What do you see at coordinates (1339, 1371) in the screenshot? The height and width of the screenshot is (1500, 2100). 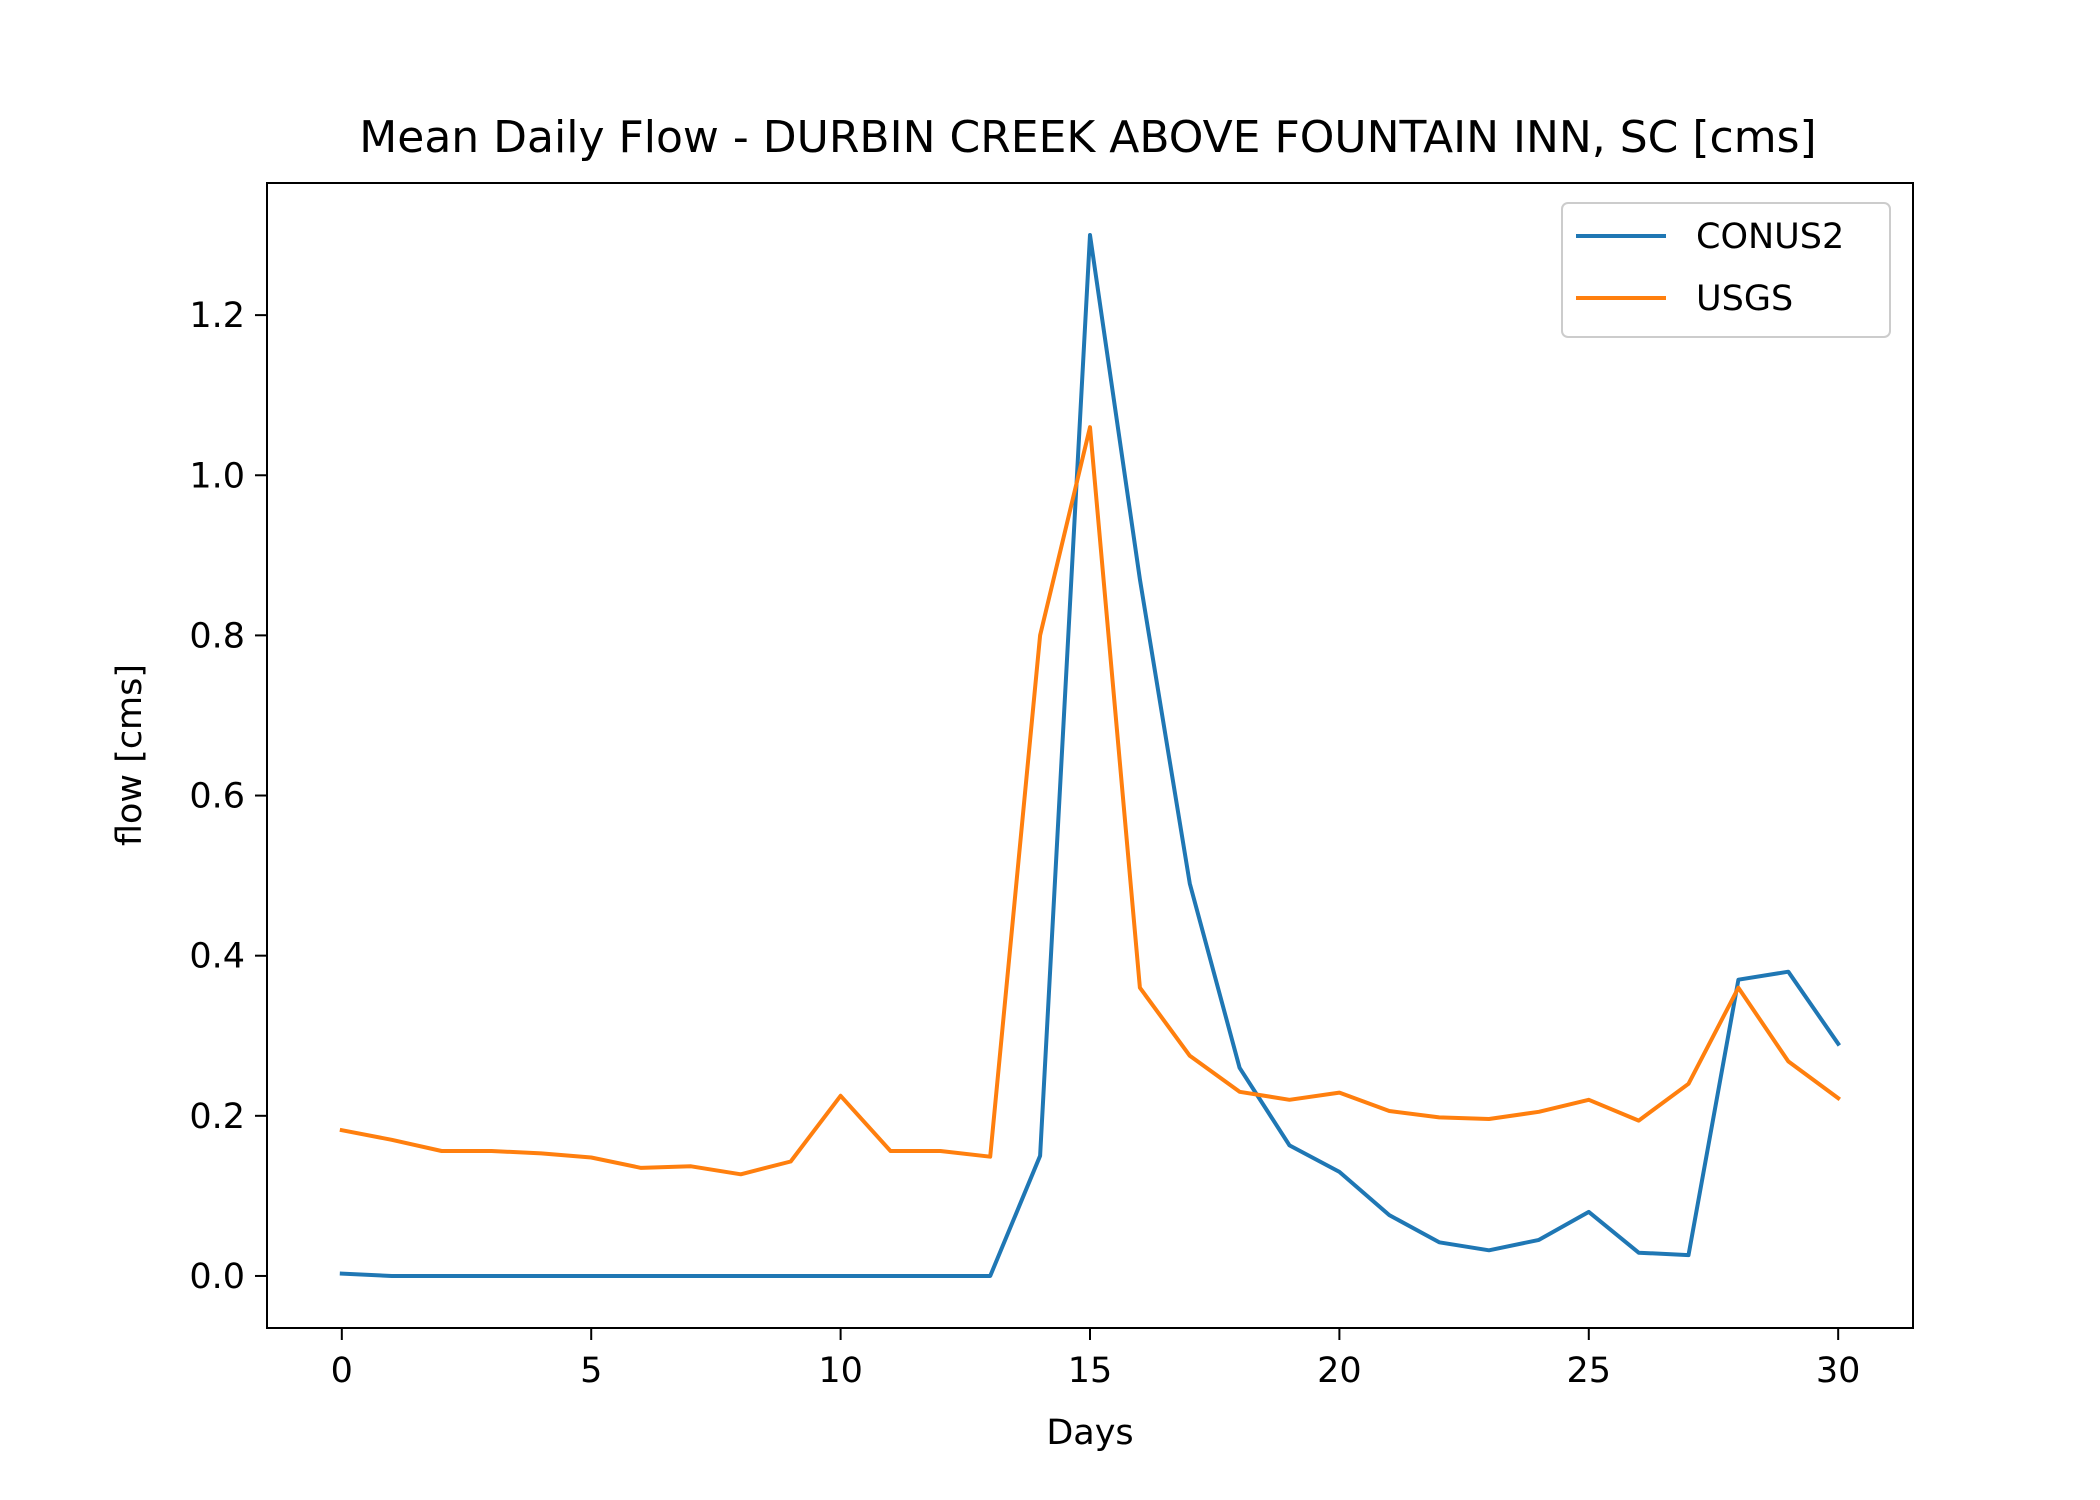 I see `x-tick-label: 20` at bounding box center [1339, 1371].